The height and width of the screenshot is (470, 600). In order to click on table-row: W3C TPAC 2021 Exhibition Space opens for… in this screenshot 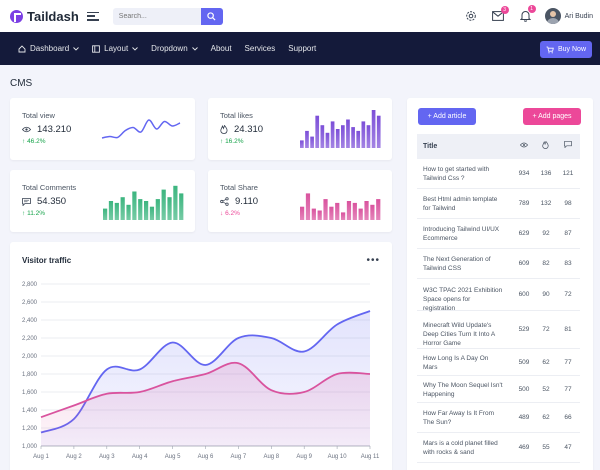, I will do `click(498, 295)`.